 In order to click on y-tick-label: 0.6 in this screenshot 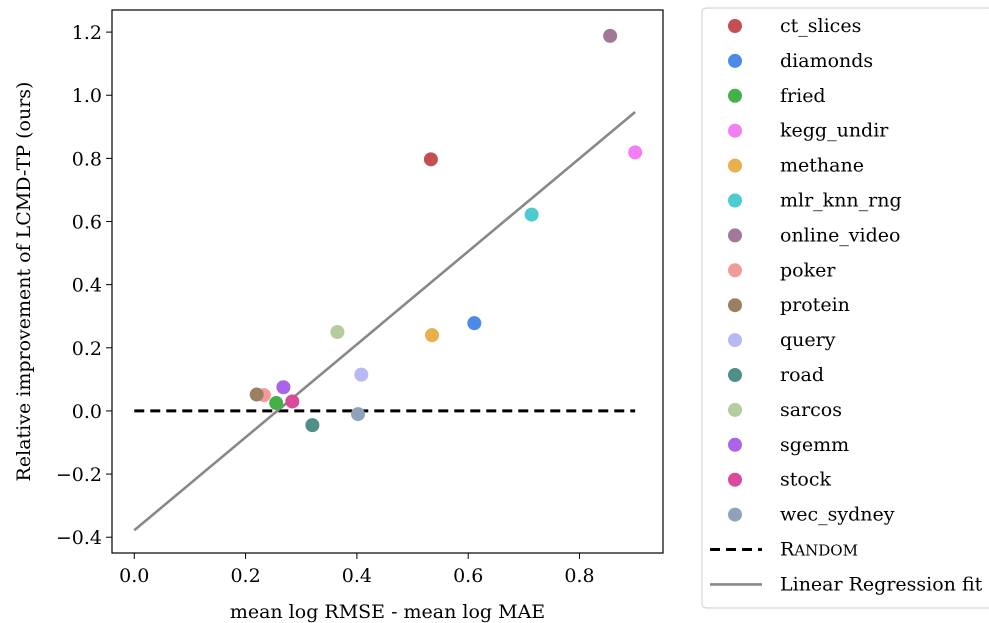, I will do `click(87, 223)`.